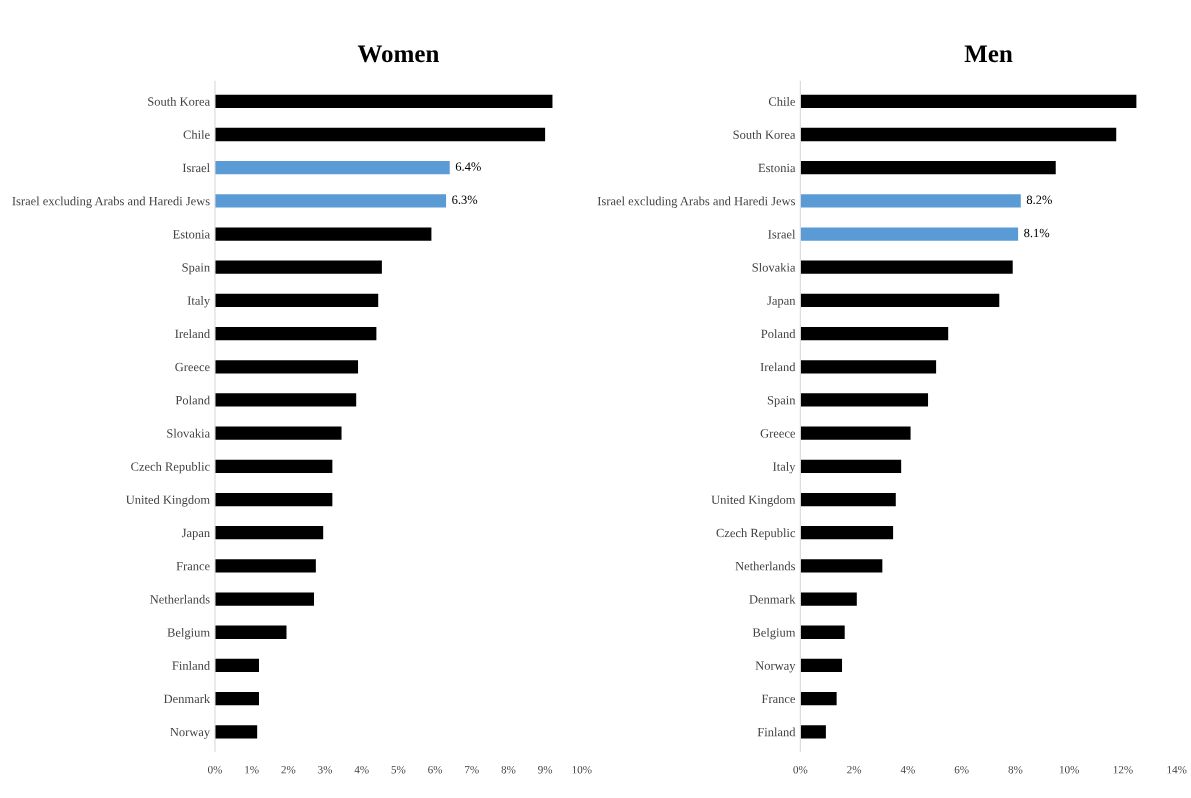  I want to click on x-tick-label: 5%, so click(398, 769).